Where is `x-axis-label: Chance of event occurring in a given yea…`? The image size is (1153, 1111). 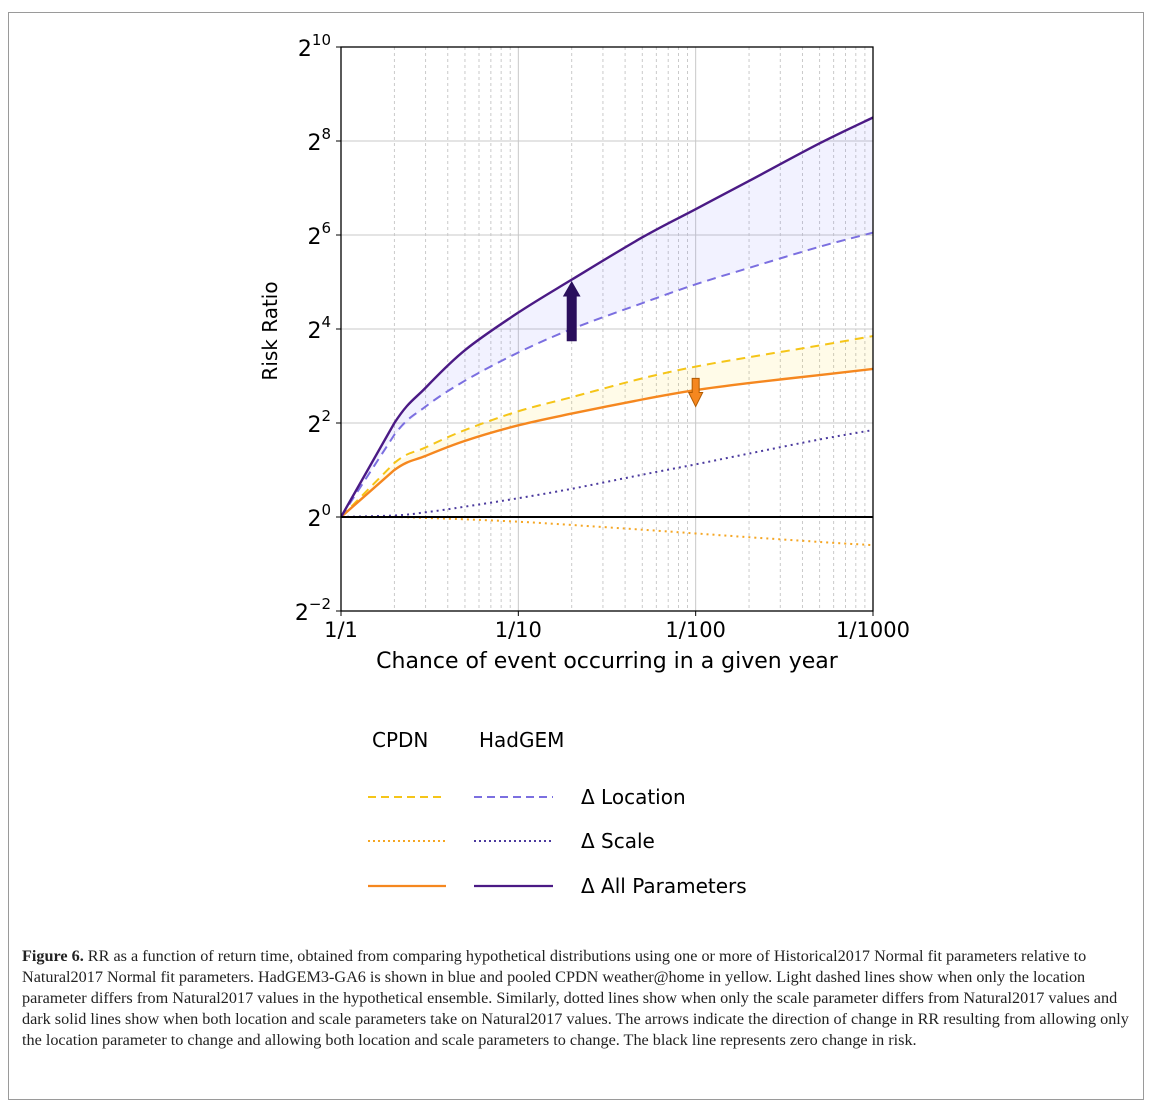 x-axis-label: Chance of event occurring in a given yea… is located at coordinates (607, 661).